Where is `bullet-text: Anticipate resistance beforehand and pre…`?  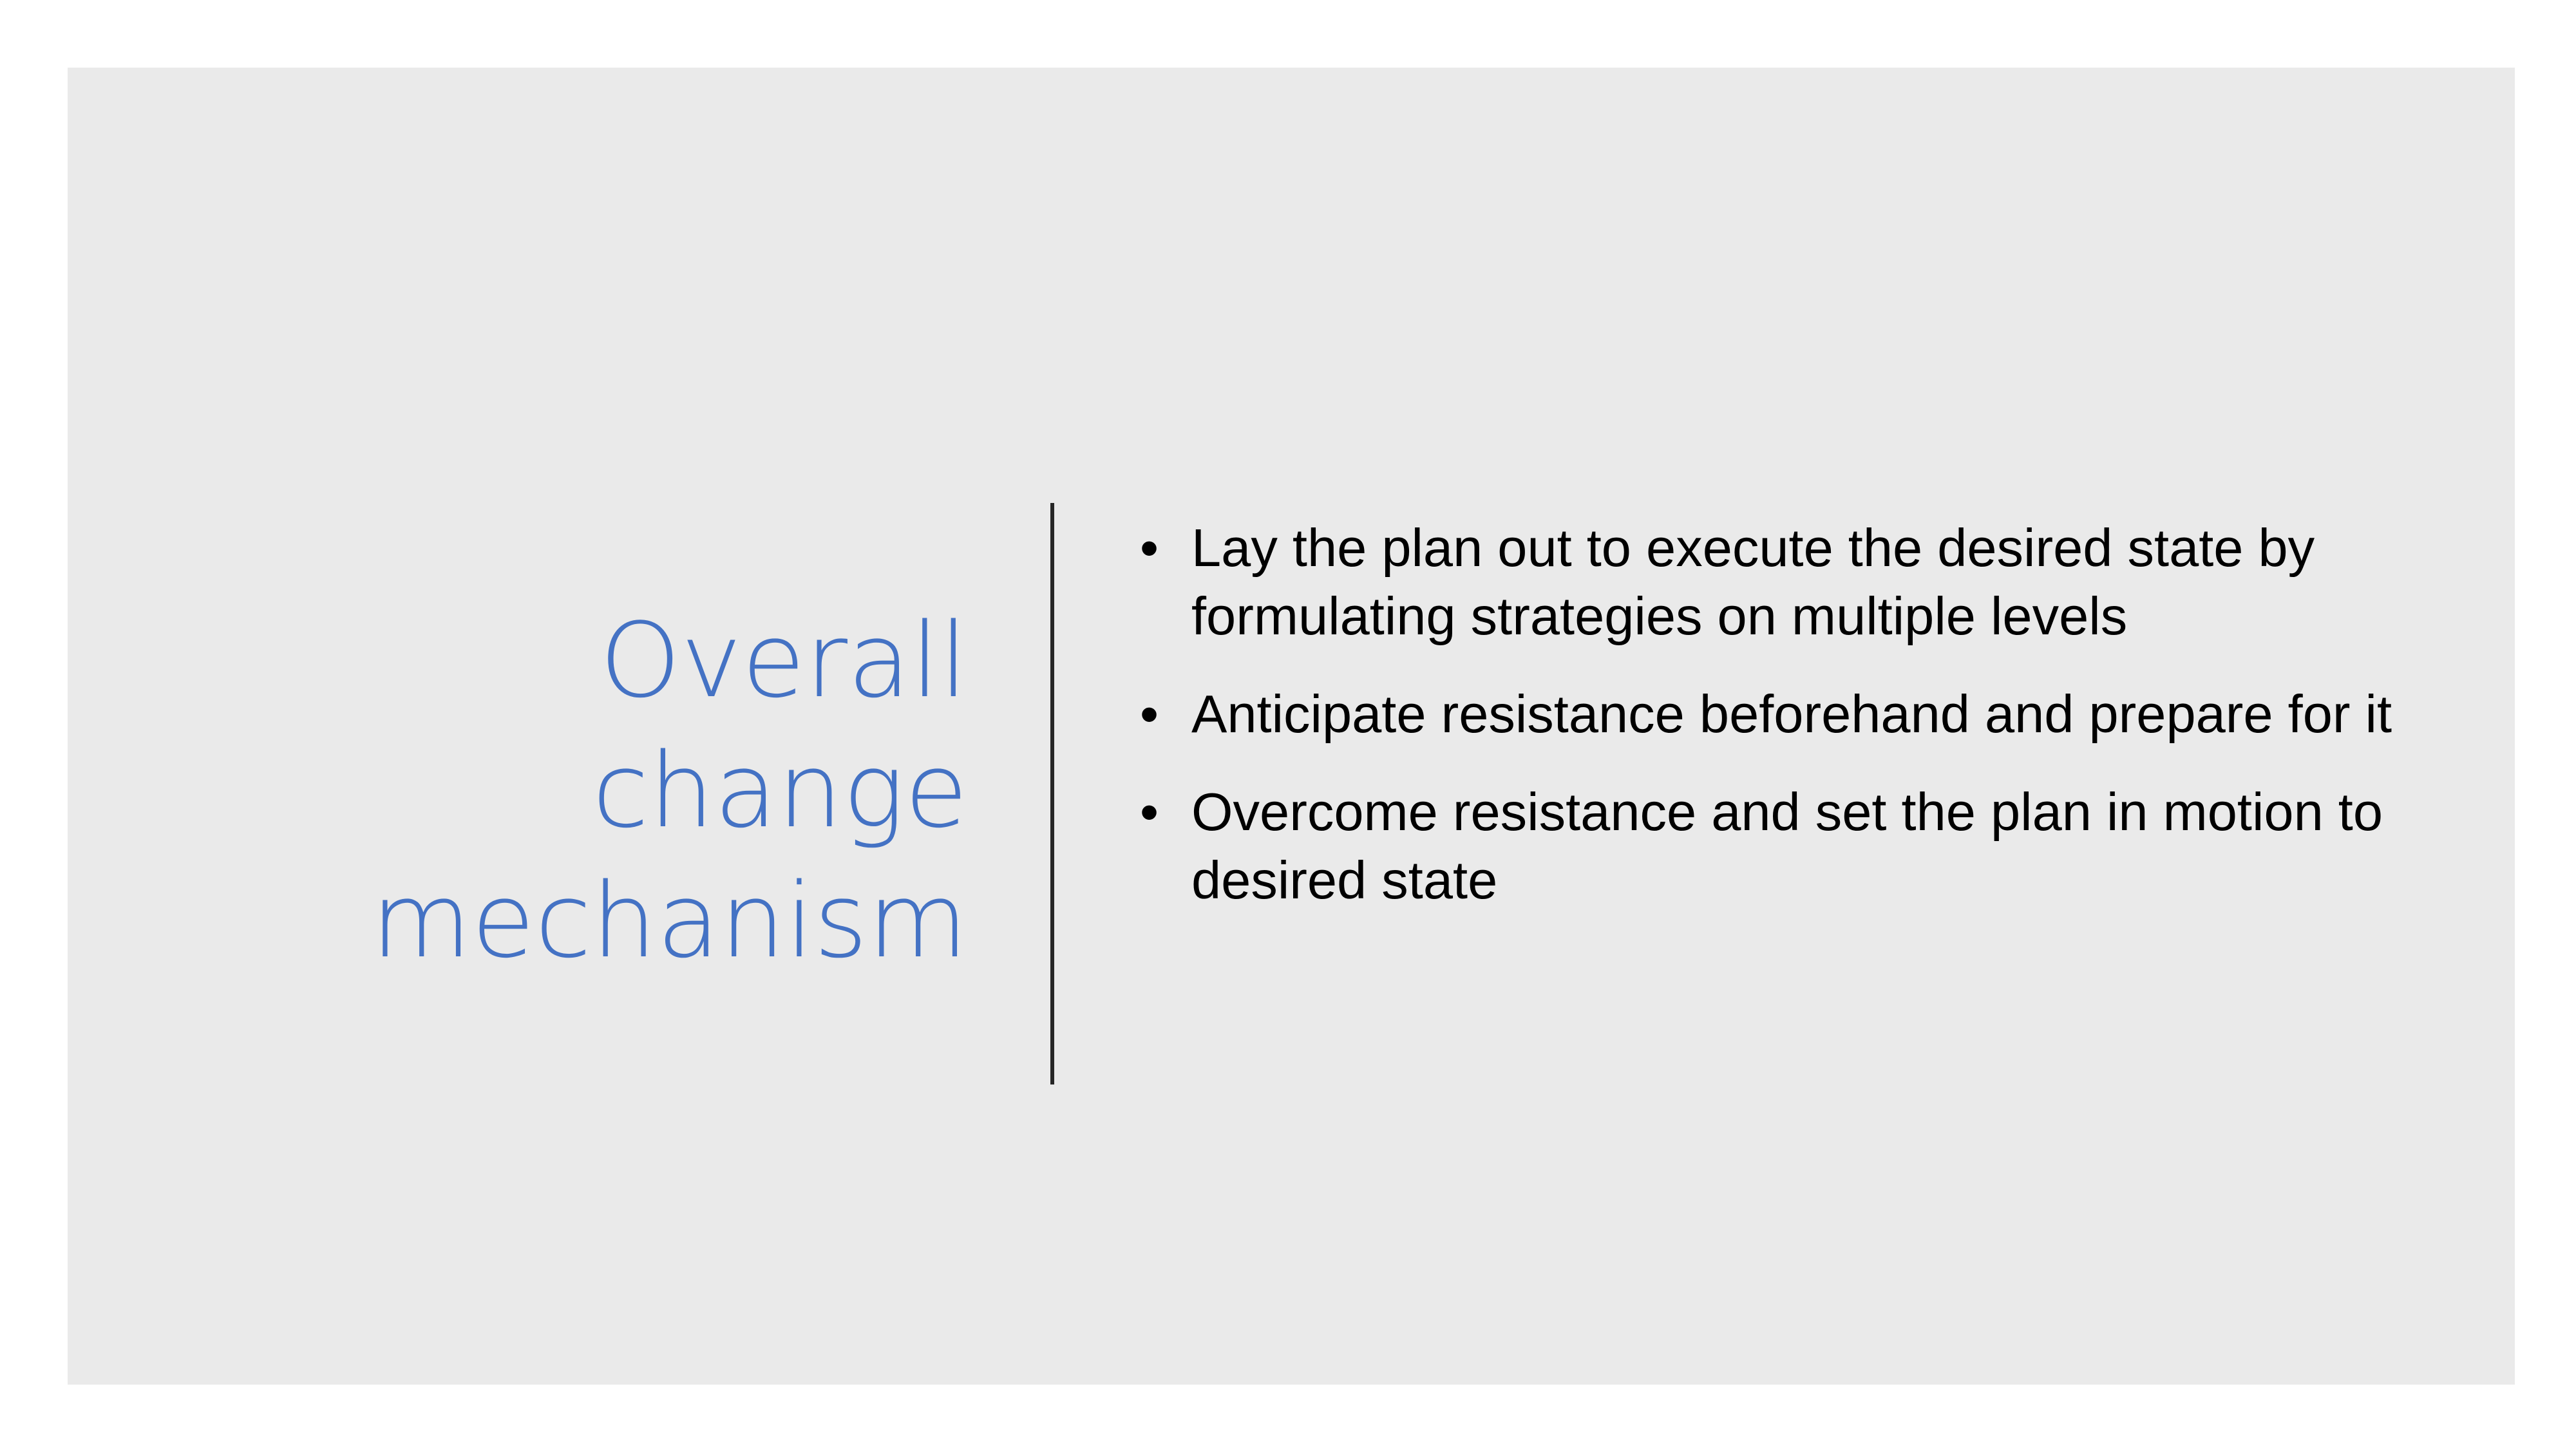 bullet-text: Anticipate resistance beforehand and pre… is located at coordinates (1791, 714).